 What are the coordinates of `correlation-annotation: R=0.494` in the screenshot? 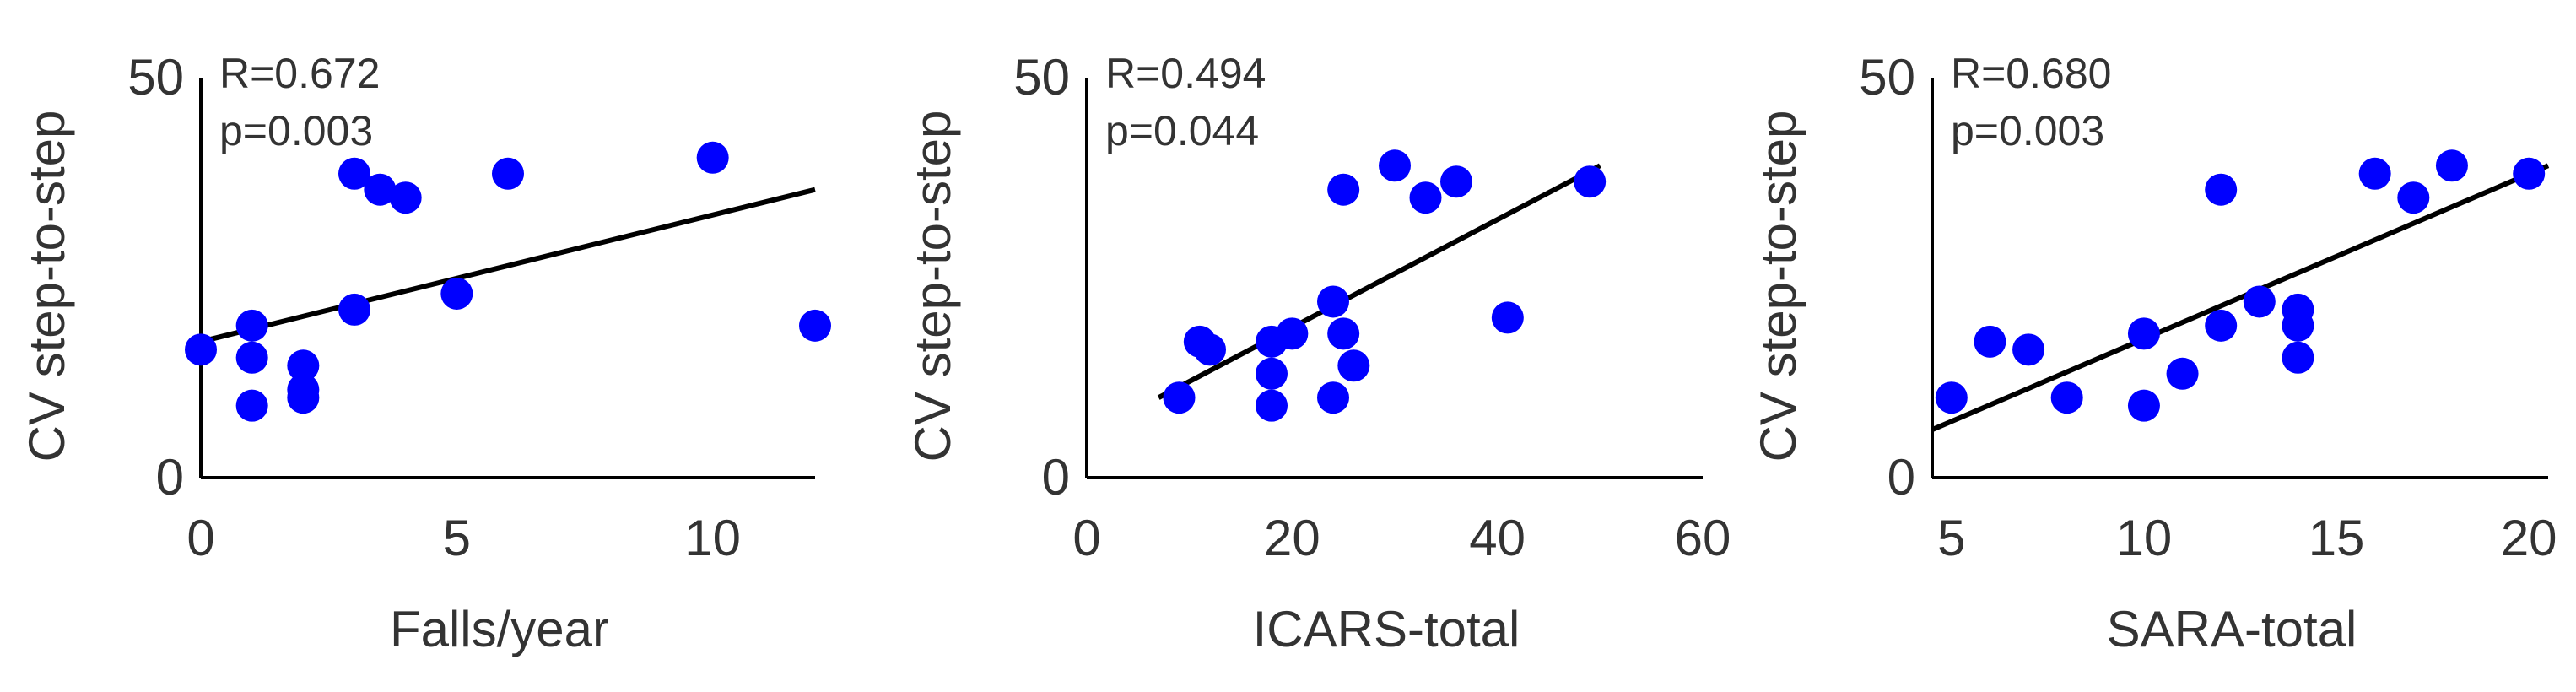 It's located at (1185, 73).